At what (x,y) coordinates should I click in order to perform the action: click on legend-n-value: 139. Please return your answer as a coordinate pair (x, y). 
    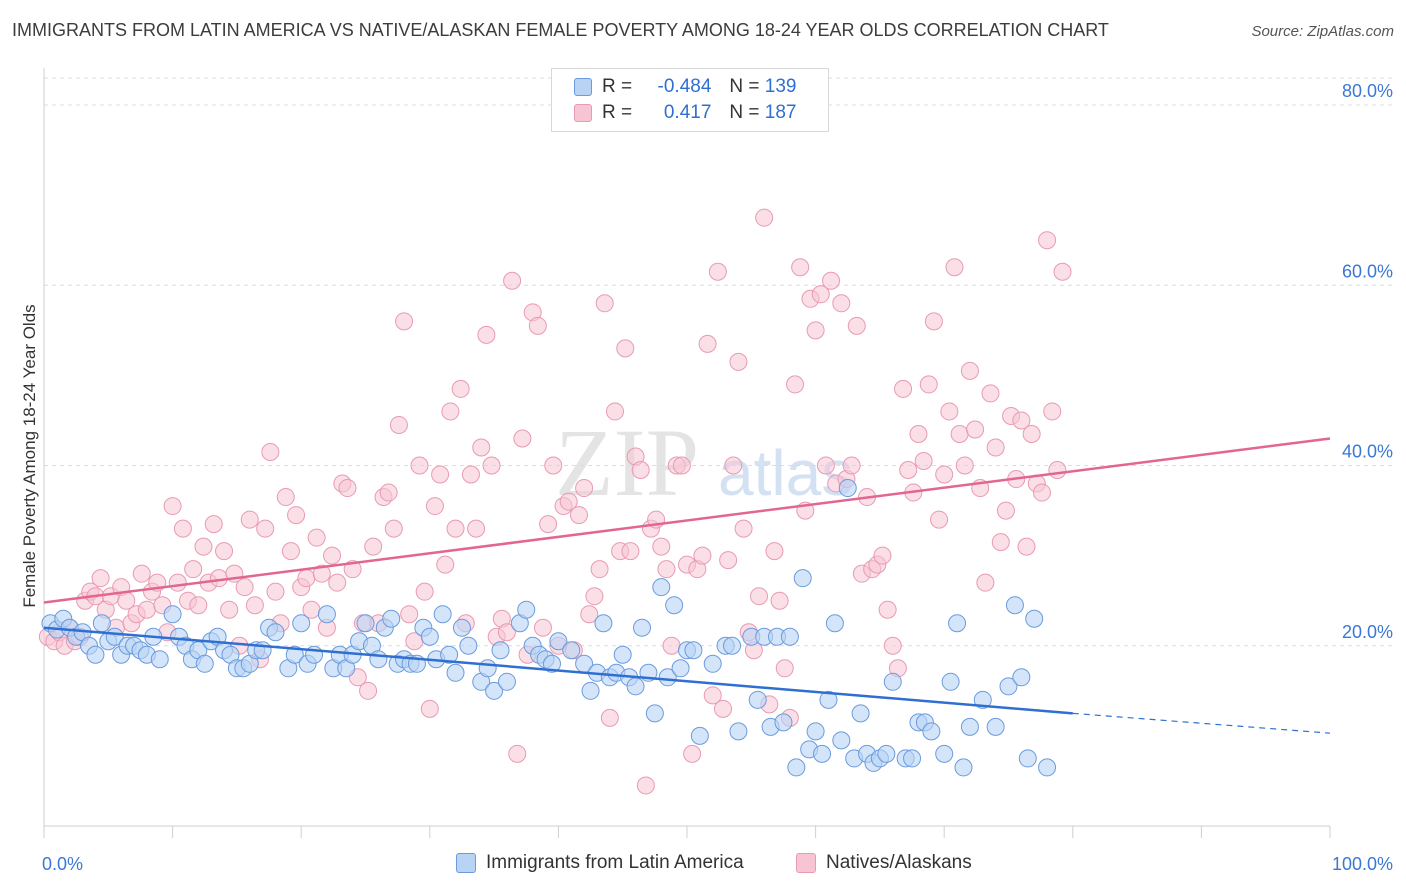
    Looking at the image, I should click on (780, 86).